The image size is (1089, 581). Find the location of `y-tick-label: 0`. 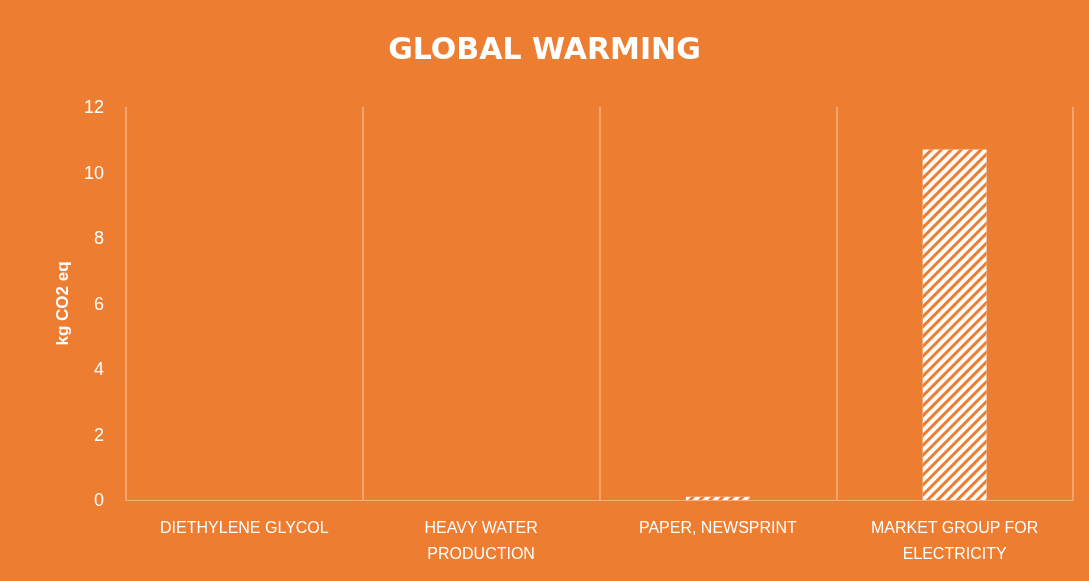

y-tick-label: 0 is located at coordinates (98, 500).